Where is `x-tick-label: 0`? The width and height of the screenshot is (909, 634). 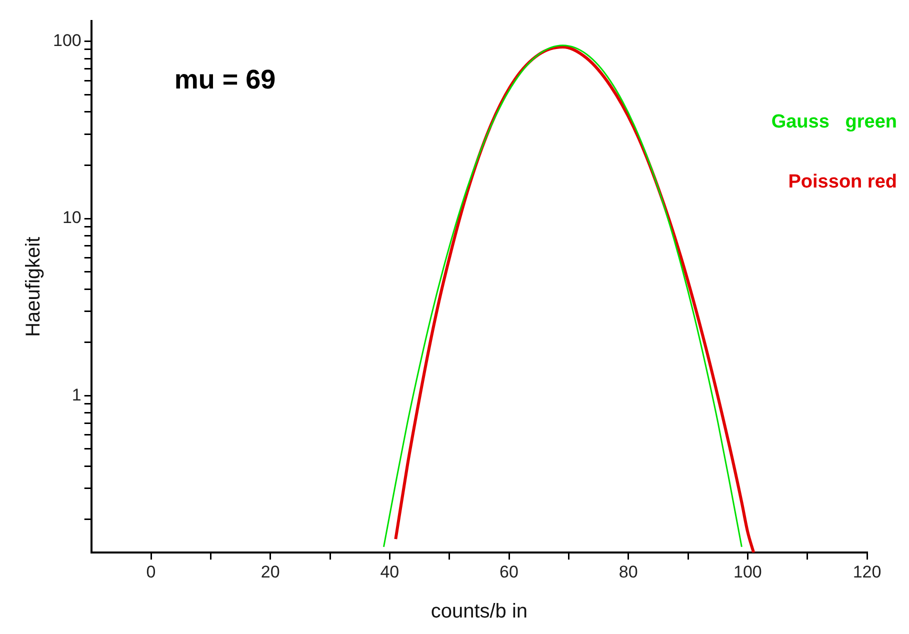
x-tick-label: 0 is located at coordinates (151, 572).